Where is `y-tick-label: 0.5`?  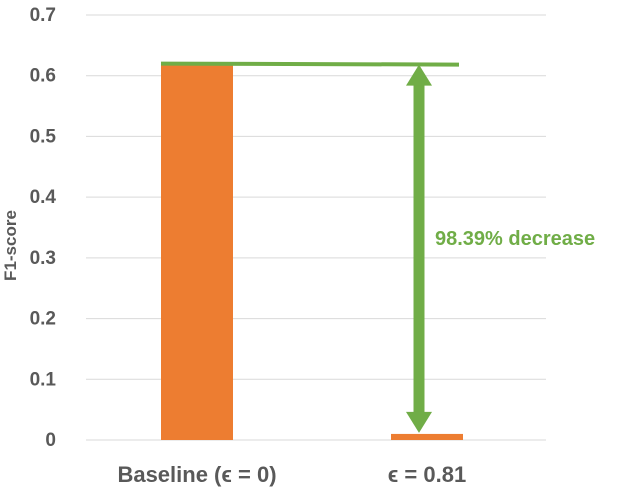
y-tick-label: 0.5 is located at coordinates (43, 136).